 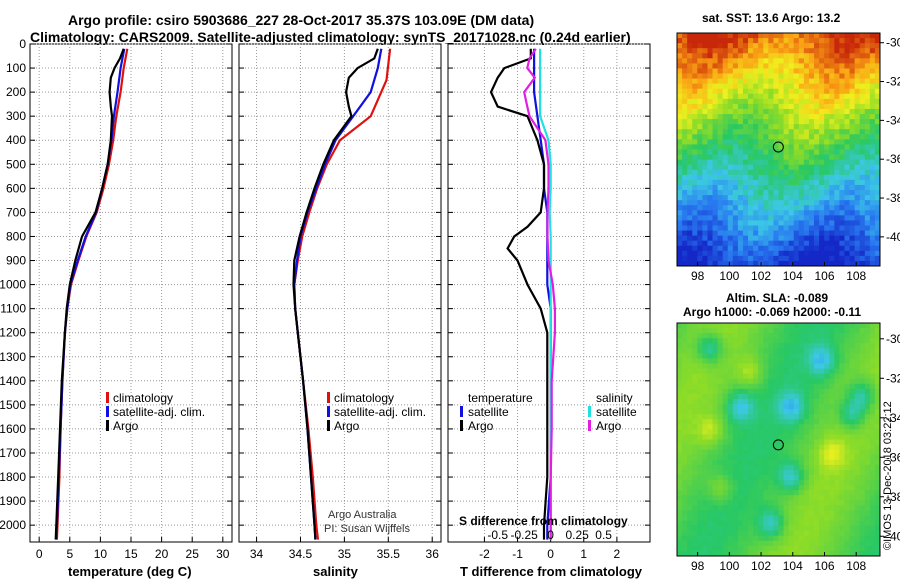 I want to click on x-tick-label: 5, so click(x=69, y=554).